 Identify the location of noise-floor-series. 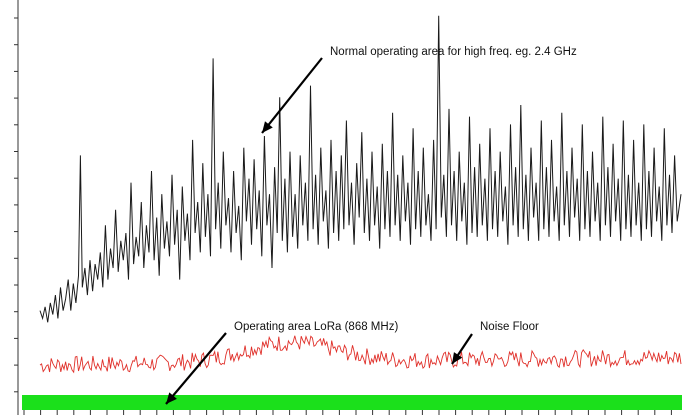
(360, 354).